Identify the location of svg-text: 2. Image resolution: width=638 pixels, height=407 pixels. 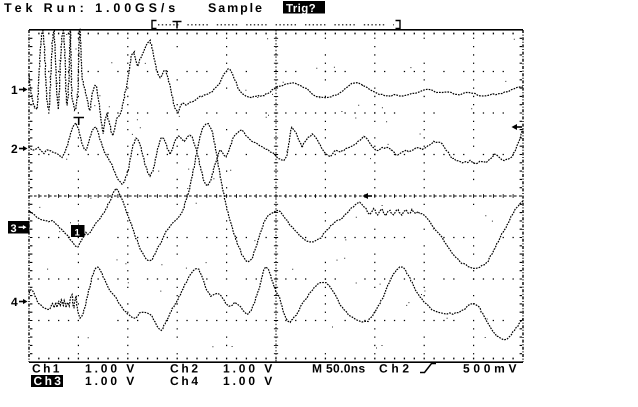
(14, 149).